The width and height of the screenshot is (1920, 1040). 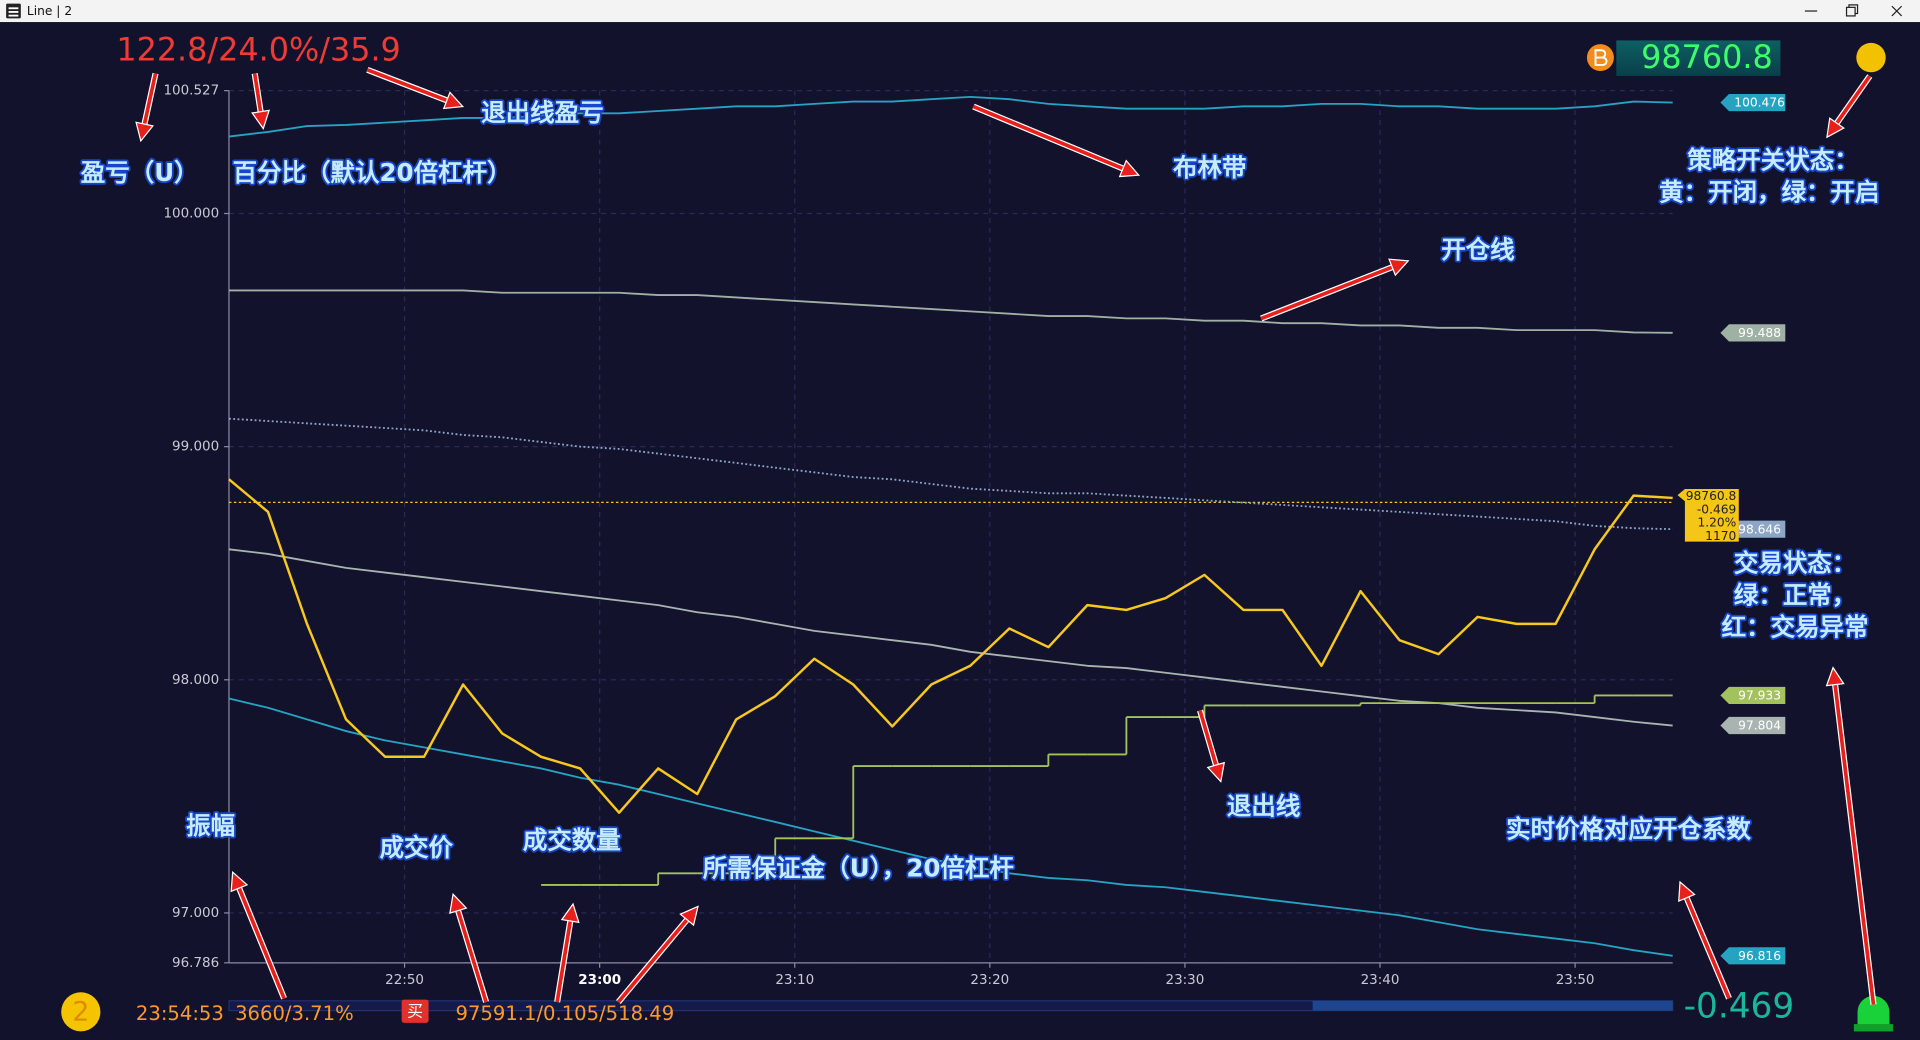 What do you see at coordinates (195, 913) in the screenshot?
I see `y-tick-label: 97.000` at bounding box center [195, 913].